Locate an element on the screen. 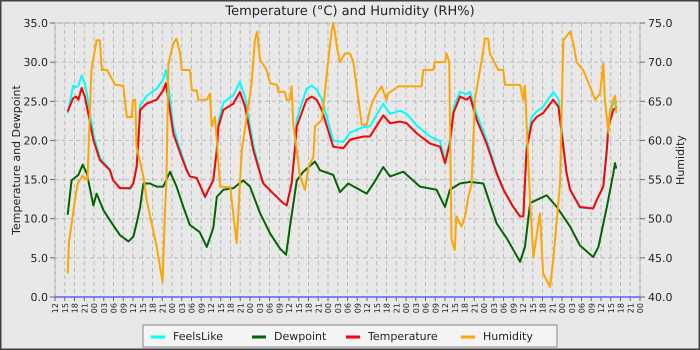 The height and width of the screenshot is (350, 700). y-tick-label: 0.0 is located at coordinates (39, 297).